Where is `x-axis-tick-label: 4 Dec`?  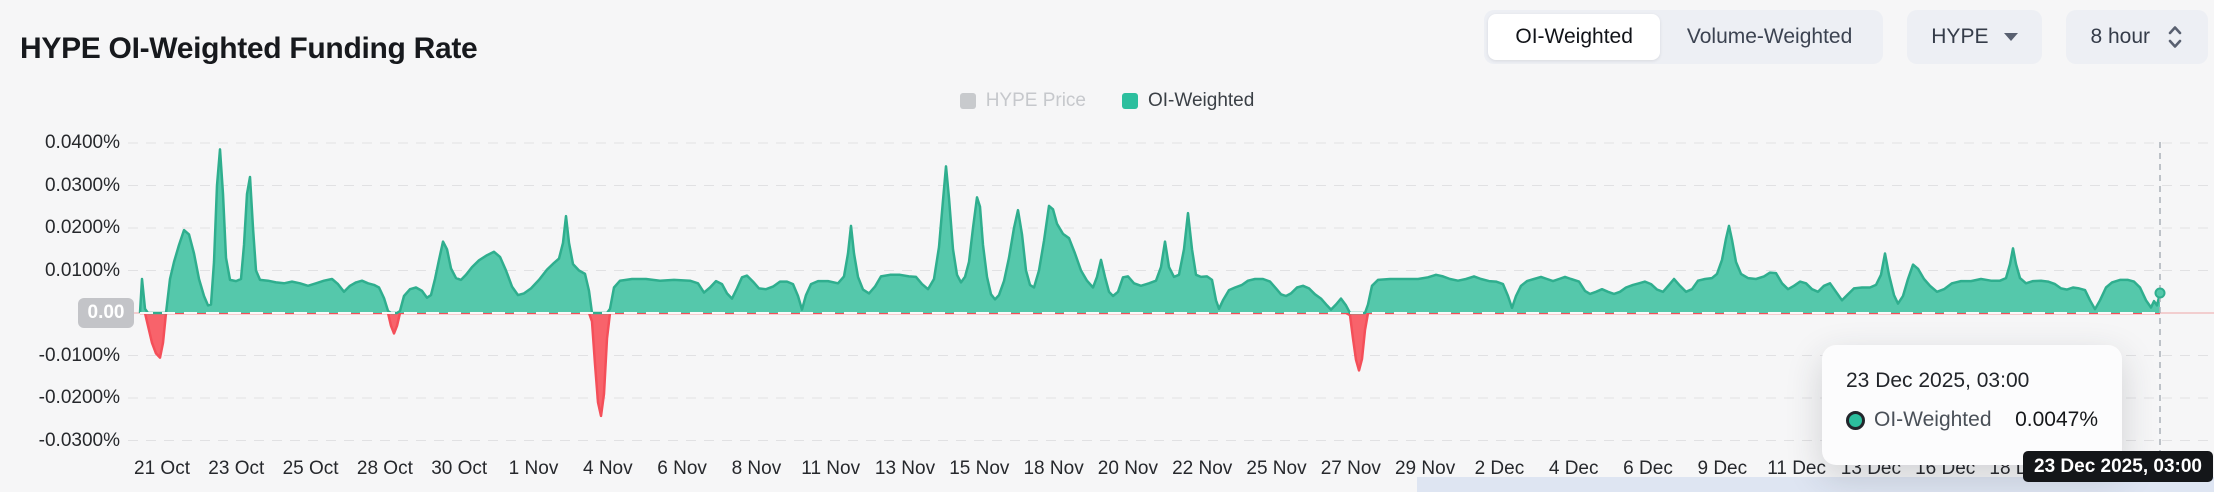 x-axis-tick-label: 4 Dec is located at coordinates (1573, 468).